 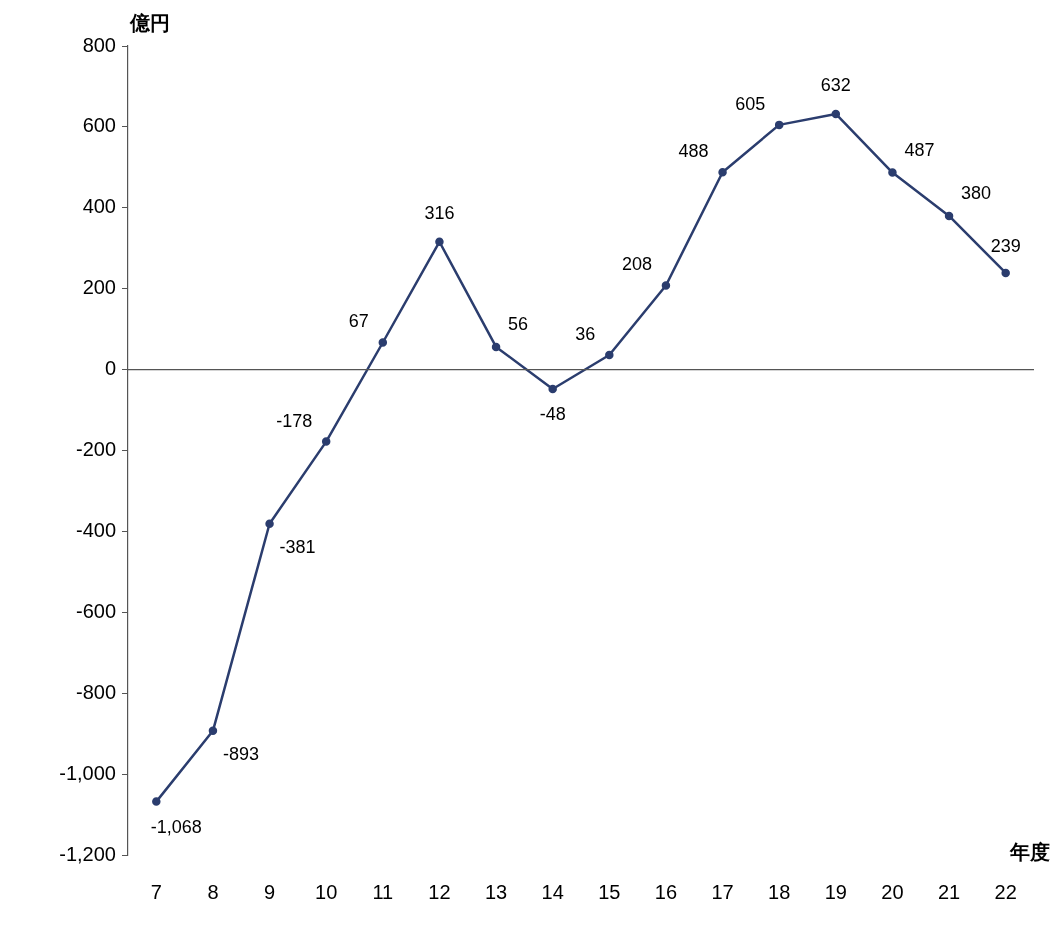 I want to click on x-tick-label: 11, so click(x=383, y=891).